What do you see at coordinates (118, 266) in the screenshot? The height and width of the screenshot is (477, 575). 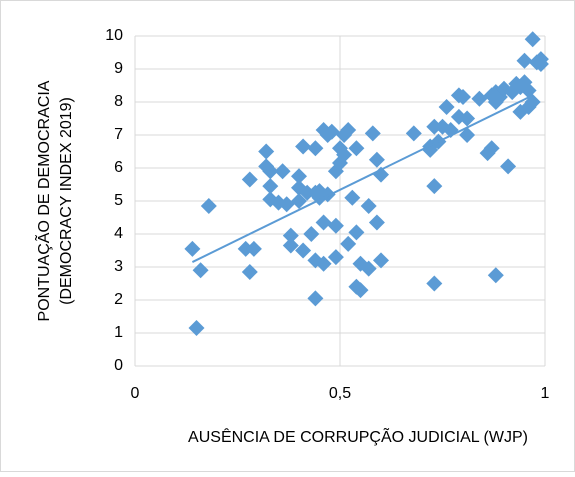 I see `y-tick-label: 3` at bounding box center [118, 266].